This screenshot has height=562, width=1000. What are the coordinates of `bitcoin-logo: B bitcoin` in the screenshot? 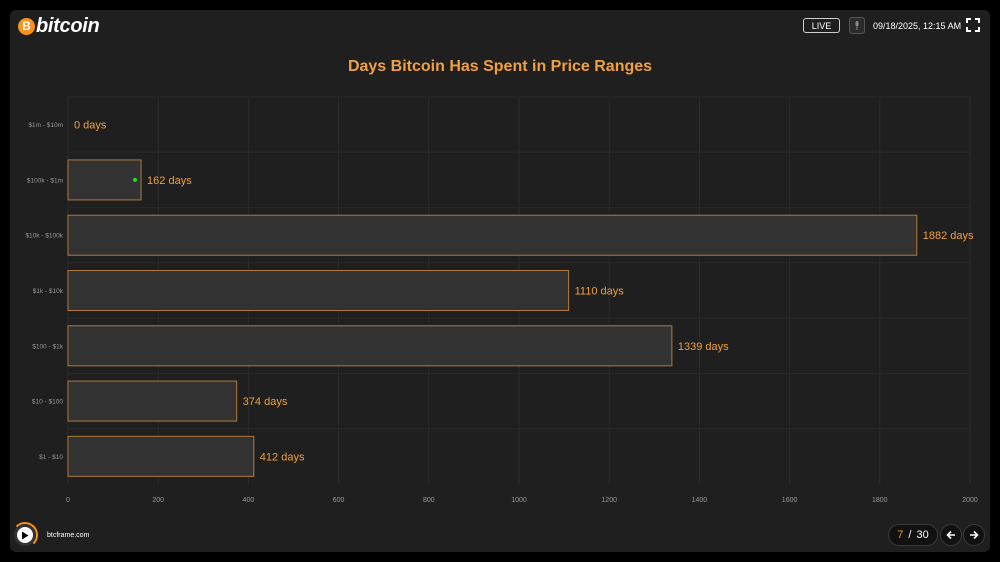 It's located at (59, 25).